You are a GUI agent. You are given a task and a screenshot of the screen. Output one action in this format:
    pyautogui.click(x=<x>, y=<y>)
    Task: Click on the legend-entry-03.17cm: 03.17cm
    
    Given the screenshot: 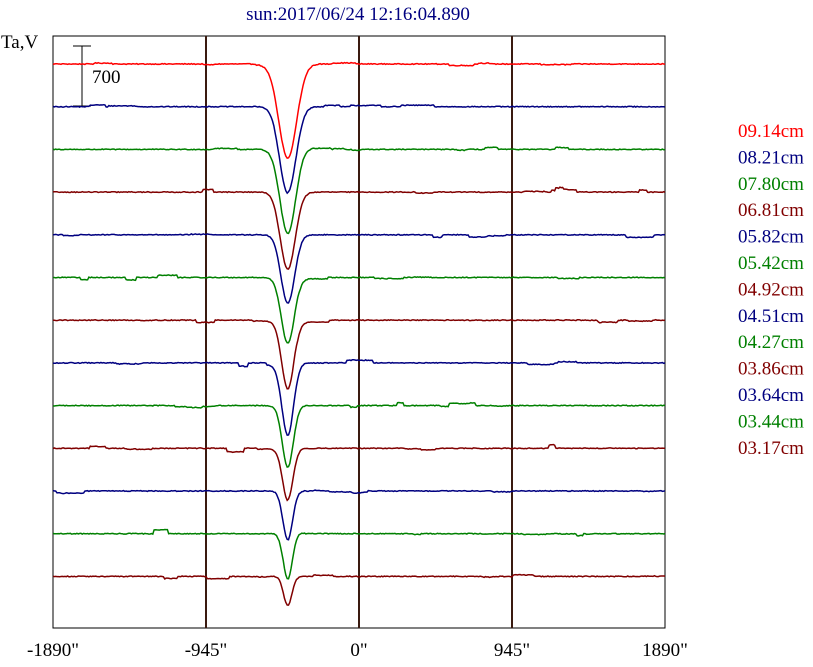 What is the action you would take?
    pyautogui.click(x=771, y=448)
    